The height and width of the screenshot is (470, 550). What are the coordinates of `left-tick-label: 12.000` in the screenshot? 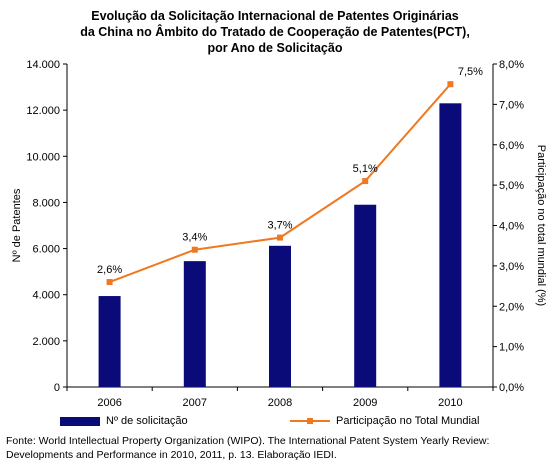 It's located at (43, 111).